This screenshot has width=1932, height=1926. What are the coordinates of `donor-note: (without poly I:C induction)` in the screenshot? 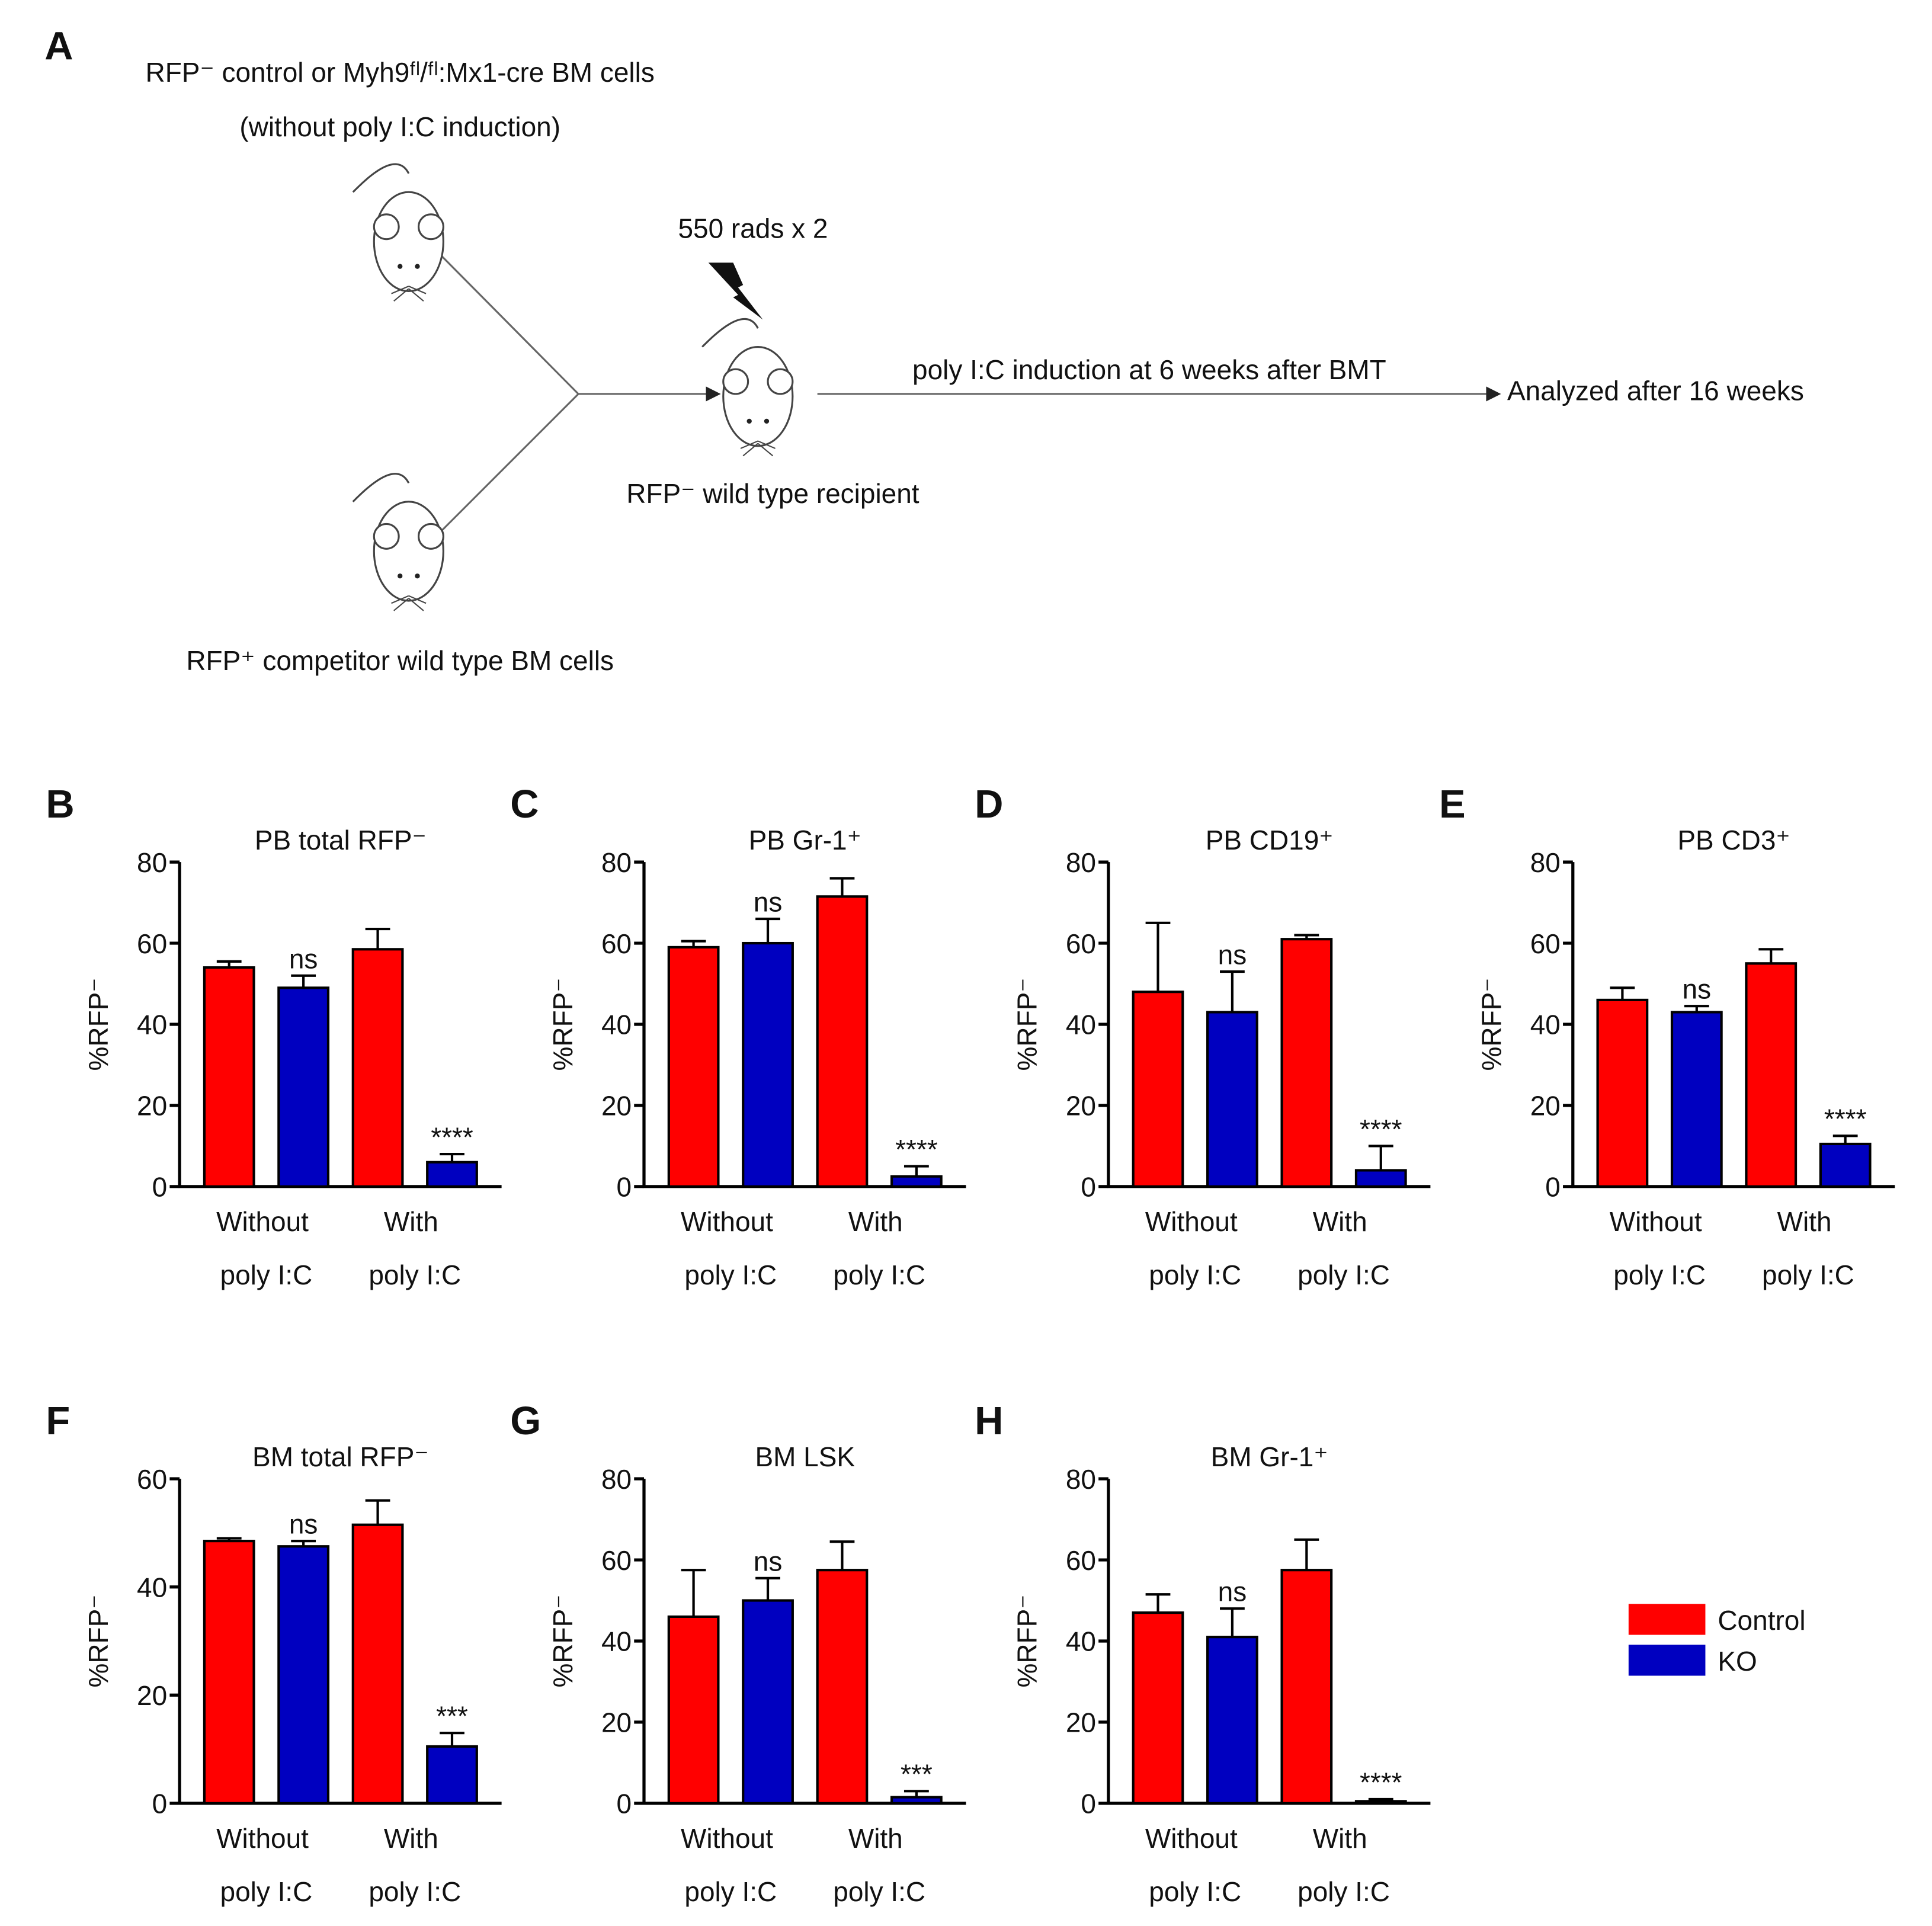 It's located at (399, 127).